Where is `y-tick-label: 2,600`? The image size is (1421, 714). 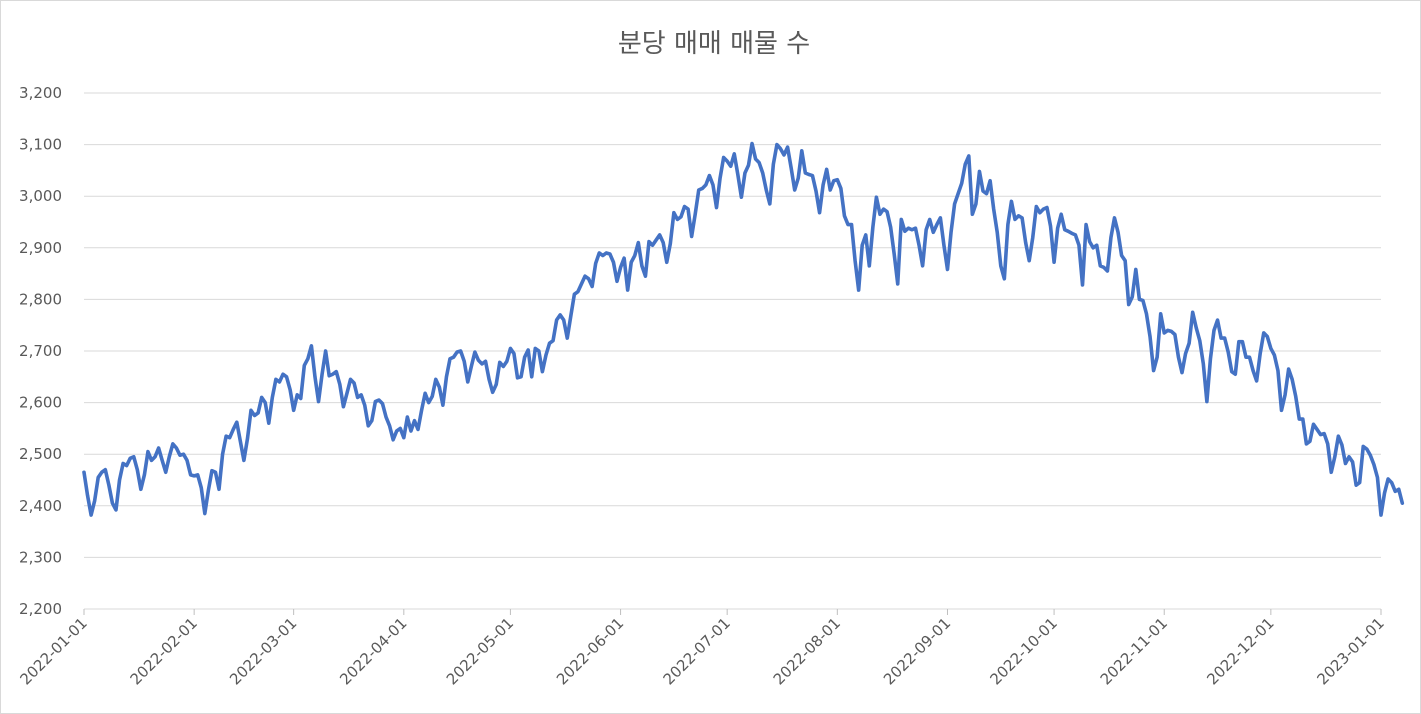 y-tick-label: 2,600 is located at coordinates (40, 403).